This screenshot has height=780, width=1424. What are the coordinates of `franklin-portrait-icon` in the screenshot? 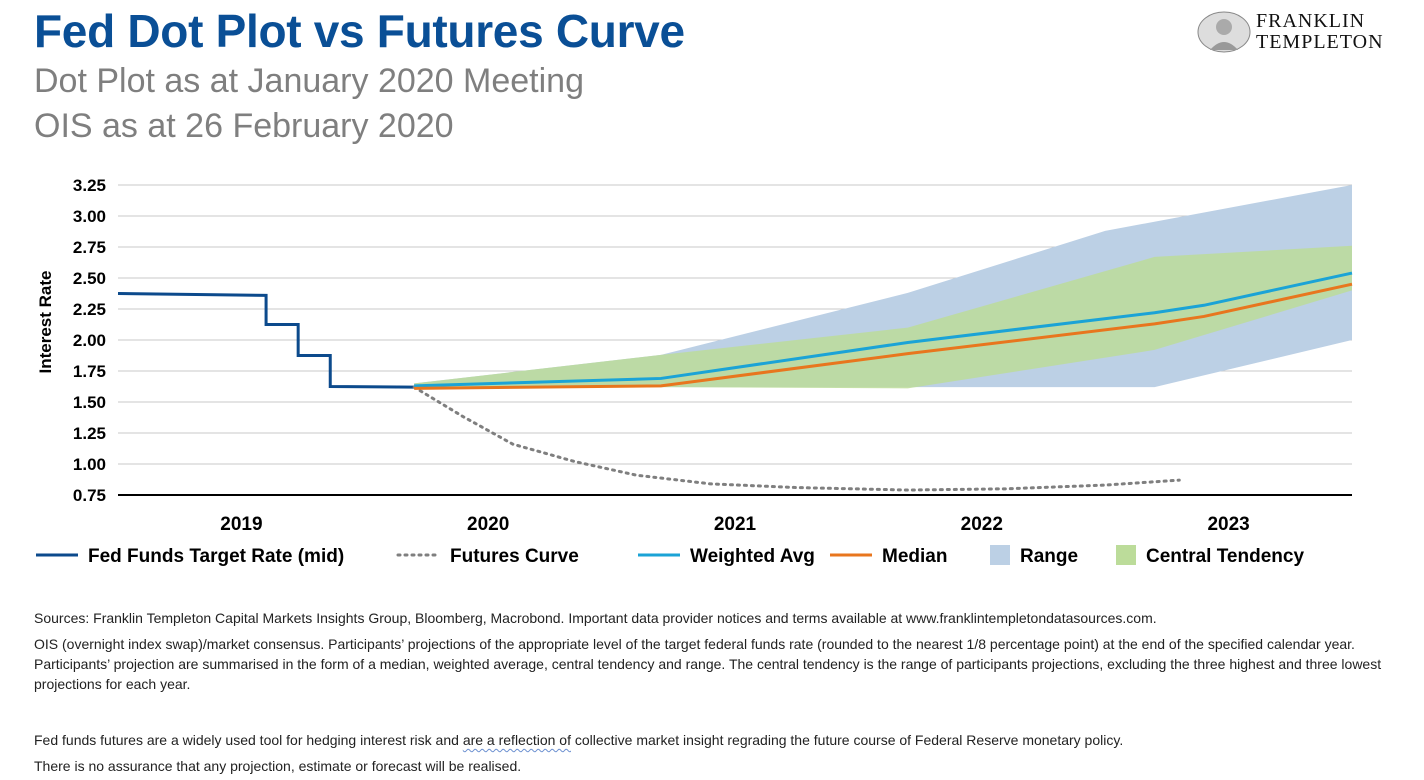 It's located at (1224, 32).